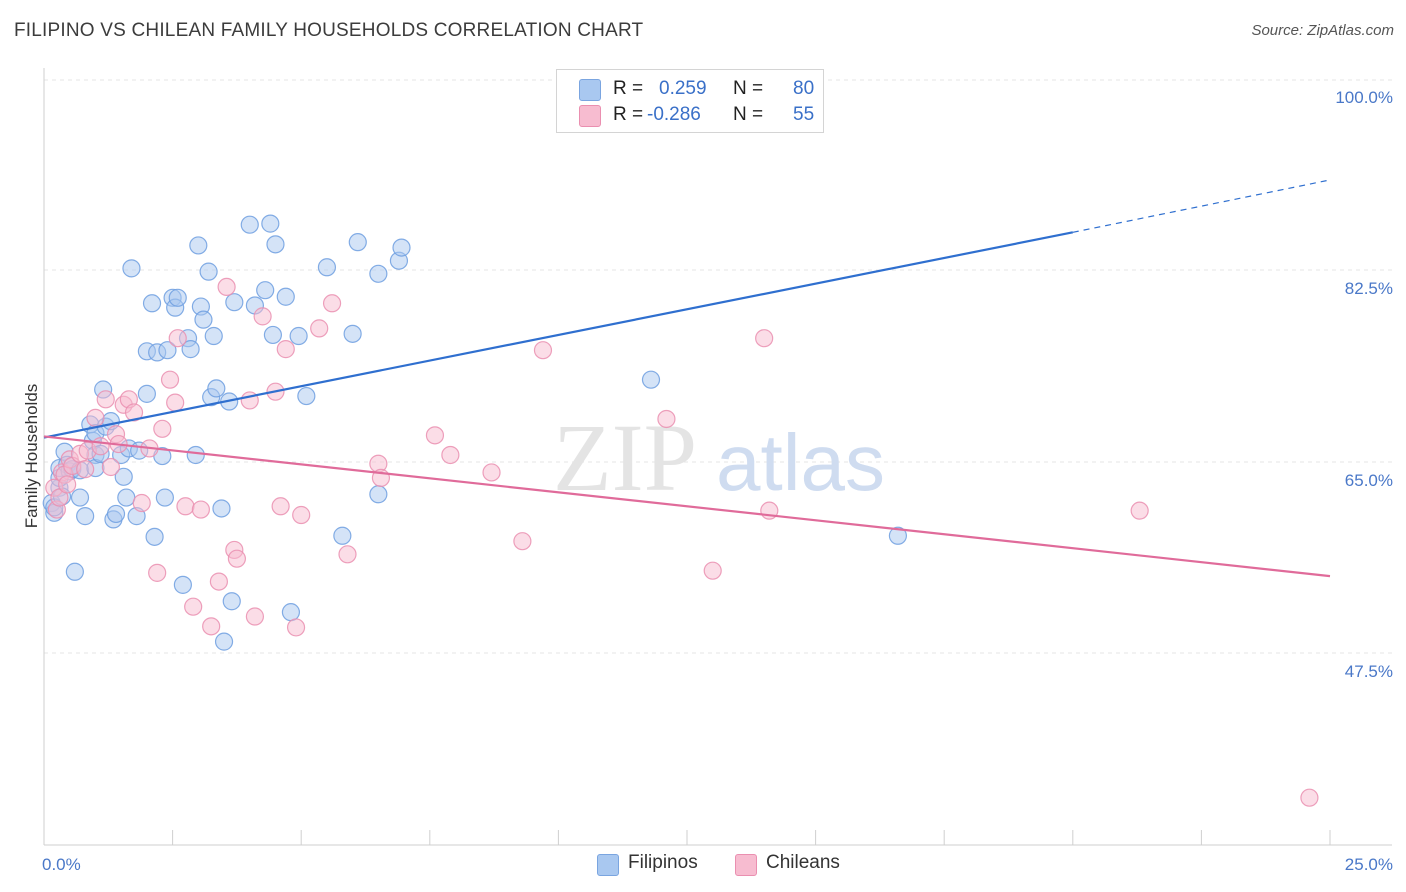 This screenshot has height=892, width=1406. Describe the element at coordinates (31, 456) in the screenshot. I see `y-axis-label: Family Households` at that location.